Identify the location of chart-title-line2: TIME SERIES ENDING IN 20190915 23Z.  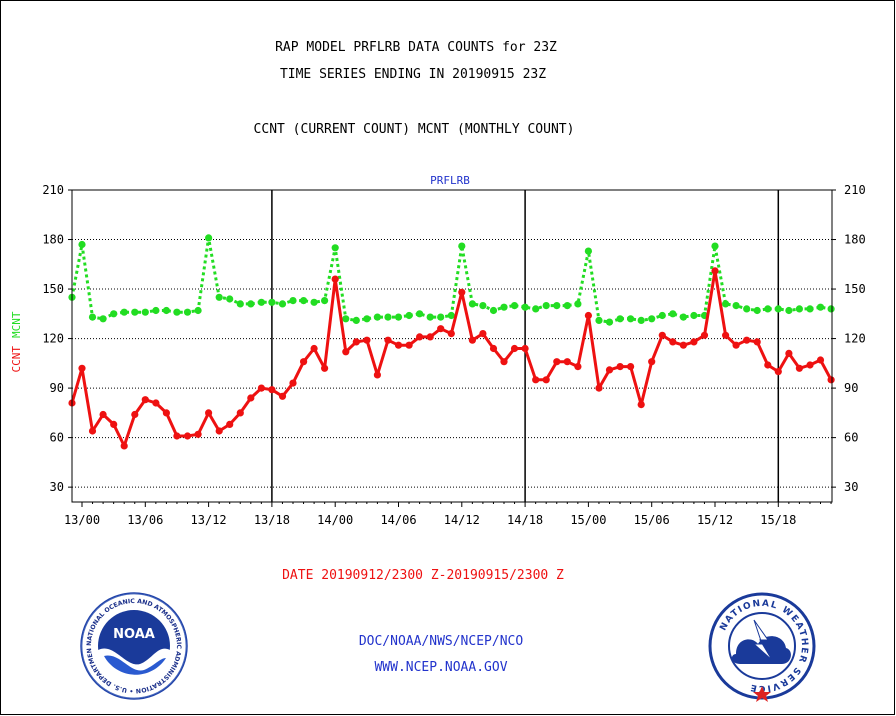
(413, 74).